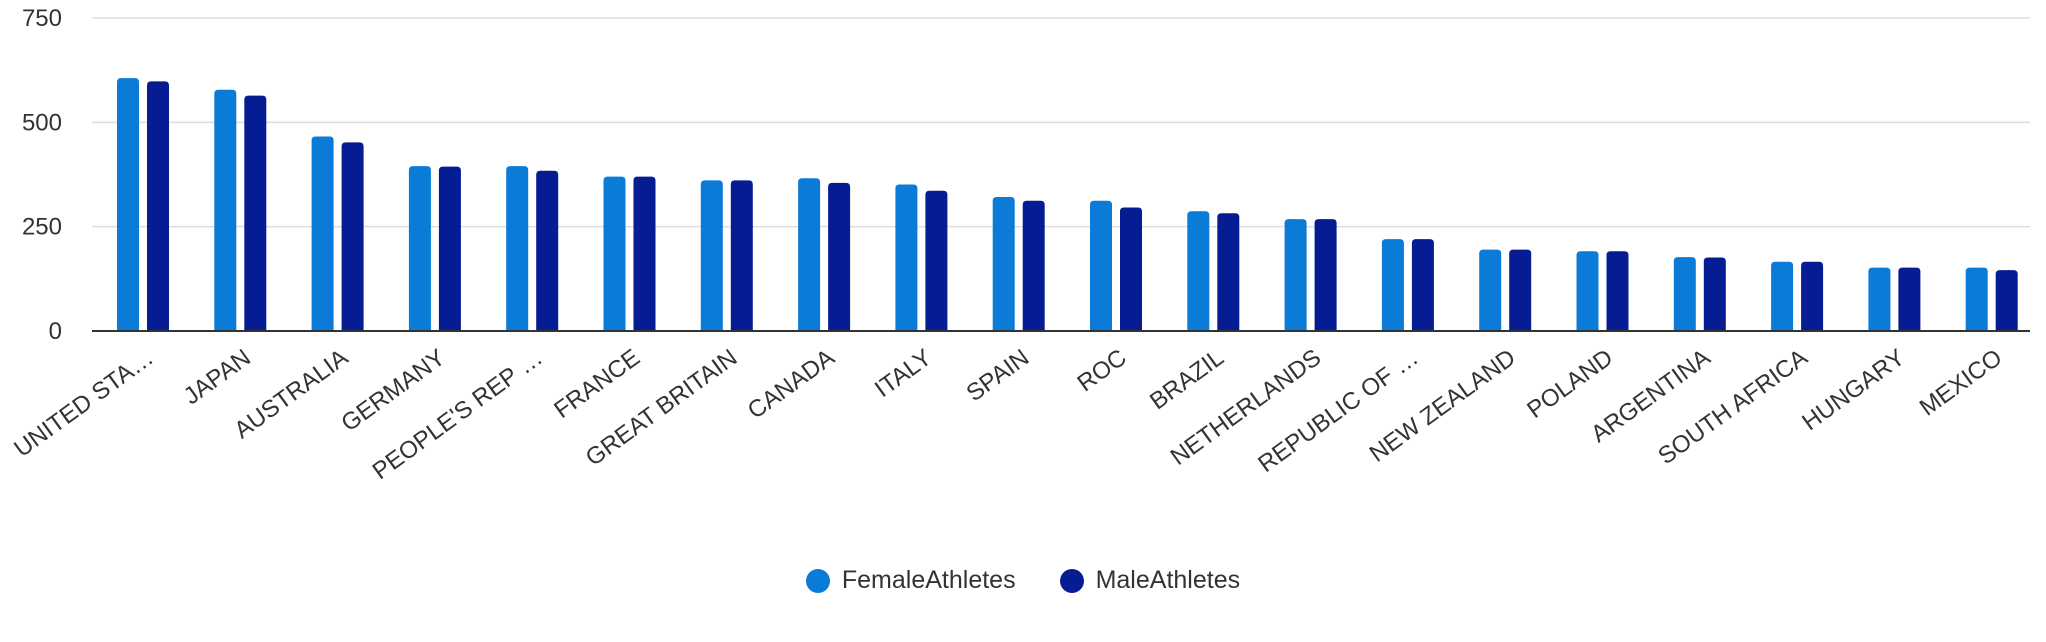  Describe the element at coordinates (1168, 580) in the screenshot. I see `legend-label: MaleAthletes` at that location.